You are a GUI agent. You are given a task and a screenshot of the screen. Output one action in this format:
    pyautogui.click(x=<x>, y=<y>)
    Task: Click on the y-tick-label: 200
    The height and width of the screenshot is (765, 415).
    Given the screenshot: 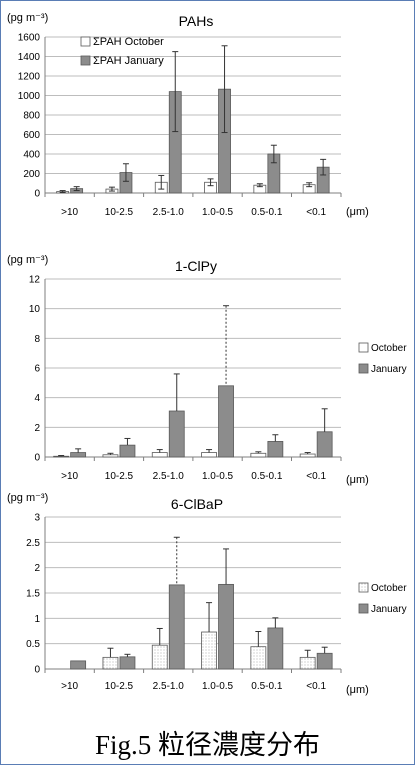 What is the action you would take?
    pyautogui.click(x=31, y=174)
    